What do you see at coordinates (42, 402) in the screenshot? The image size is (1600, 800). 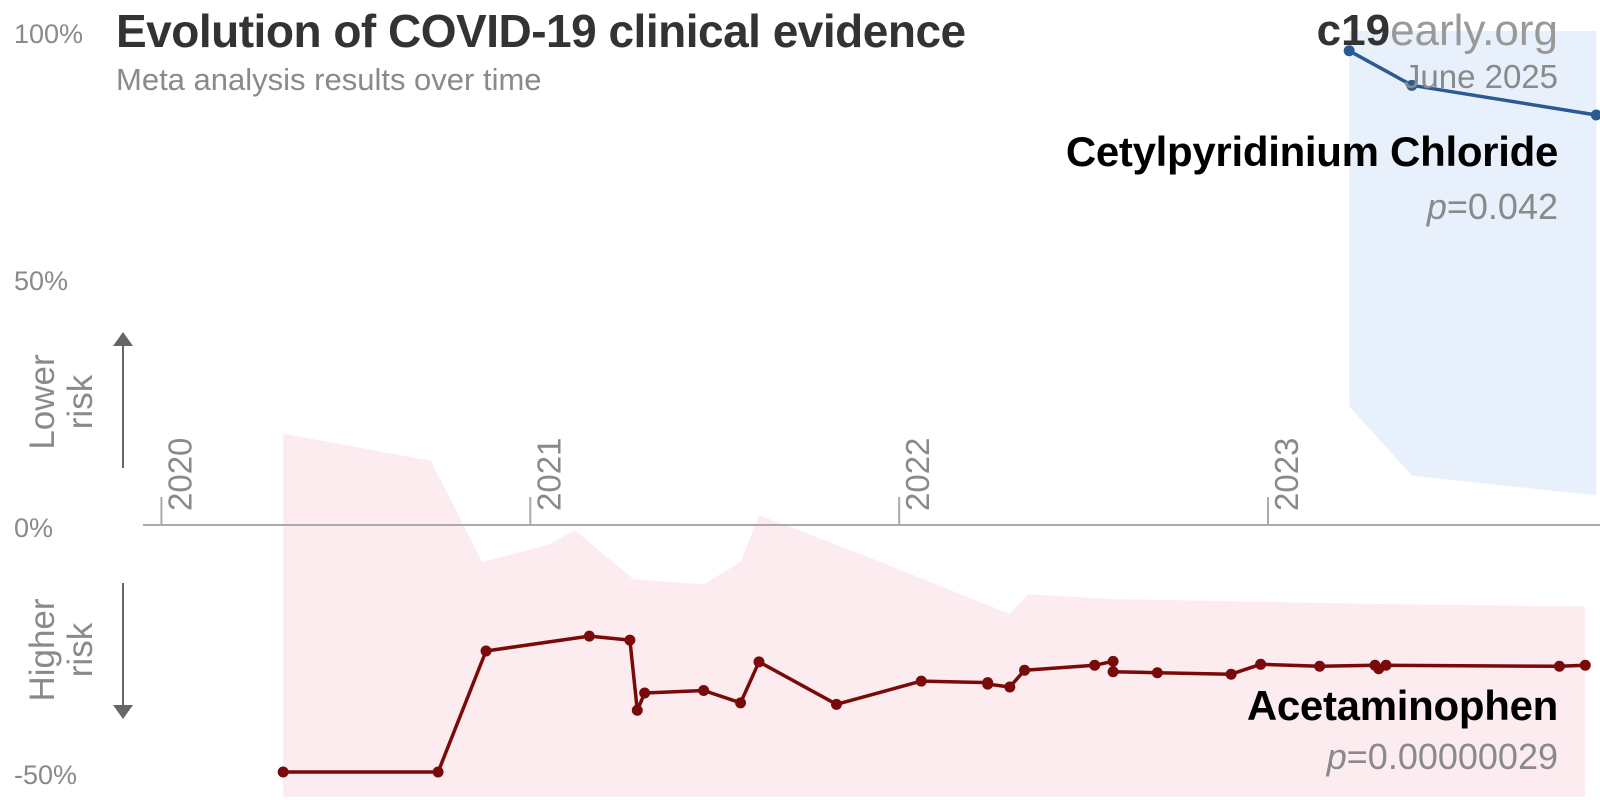 I see `lower-risk-label-line: Lower` at bounding box center [42, 402].